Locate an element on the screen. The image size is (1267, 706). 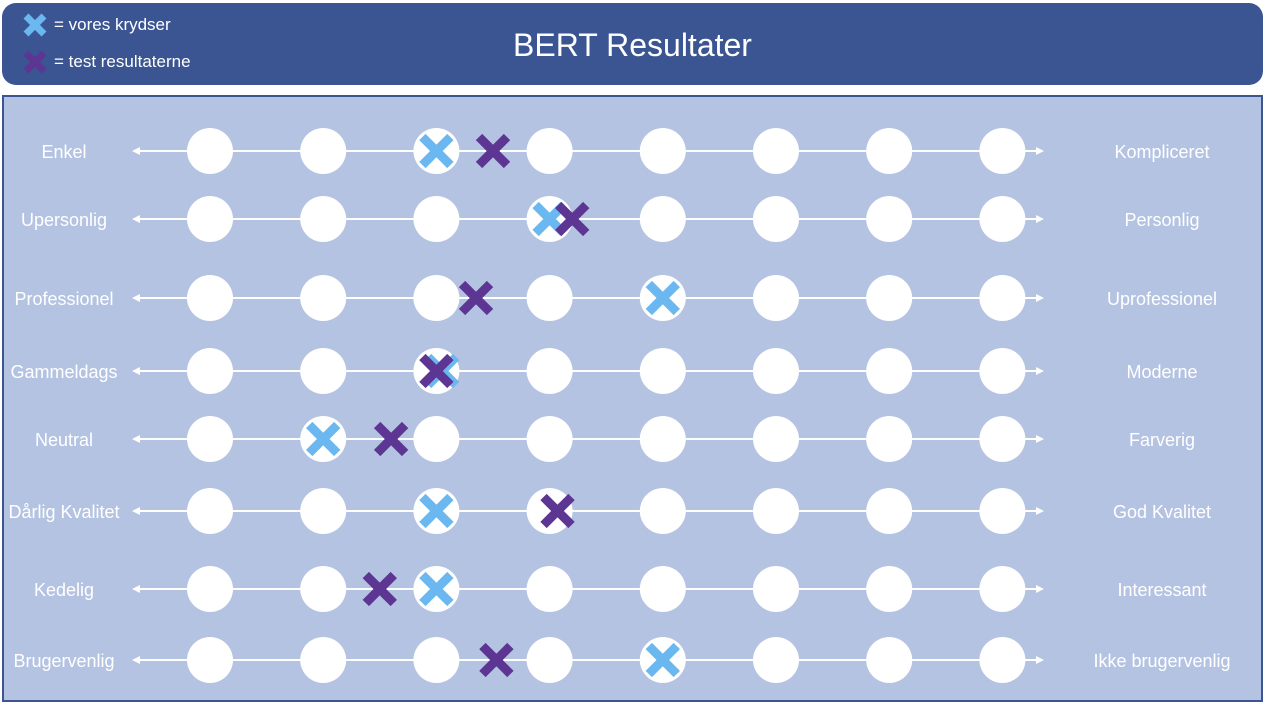
row-right-label: Uprofessionel is located at coordinates (1162, 299).